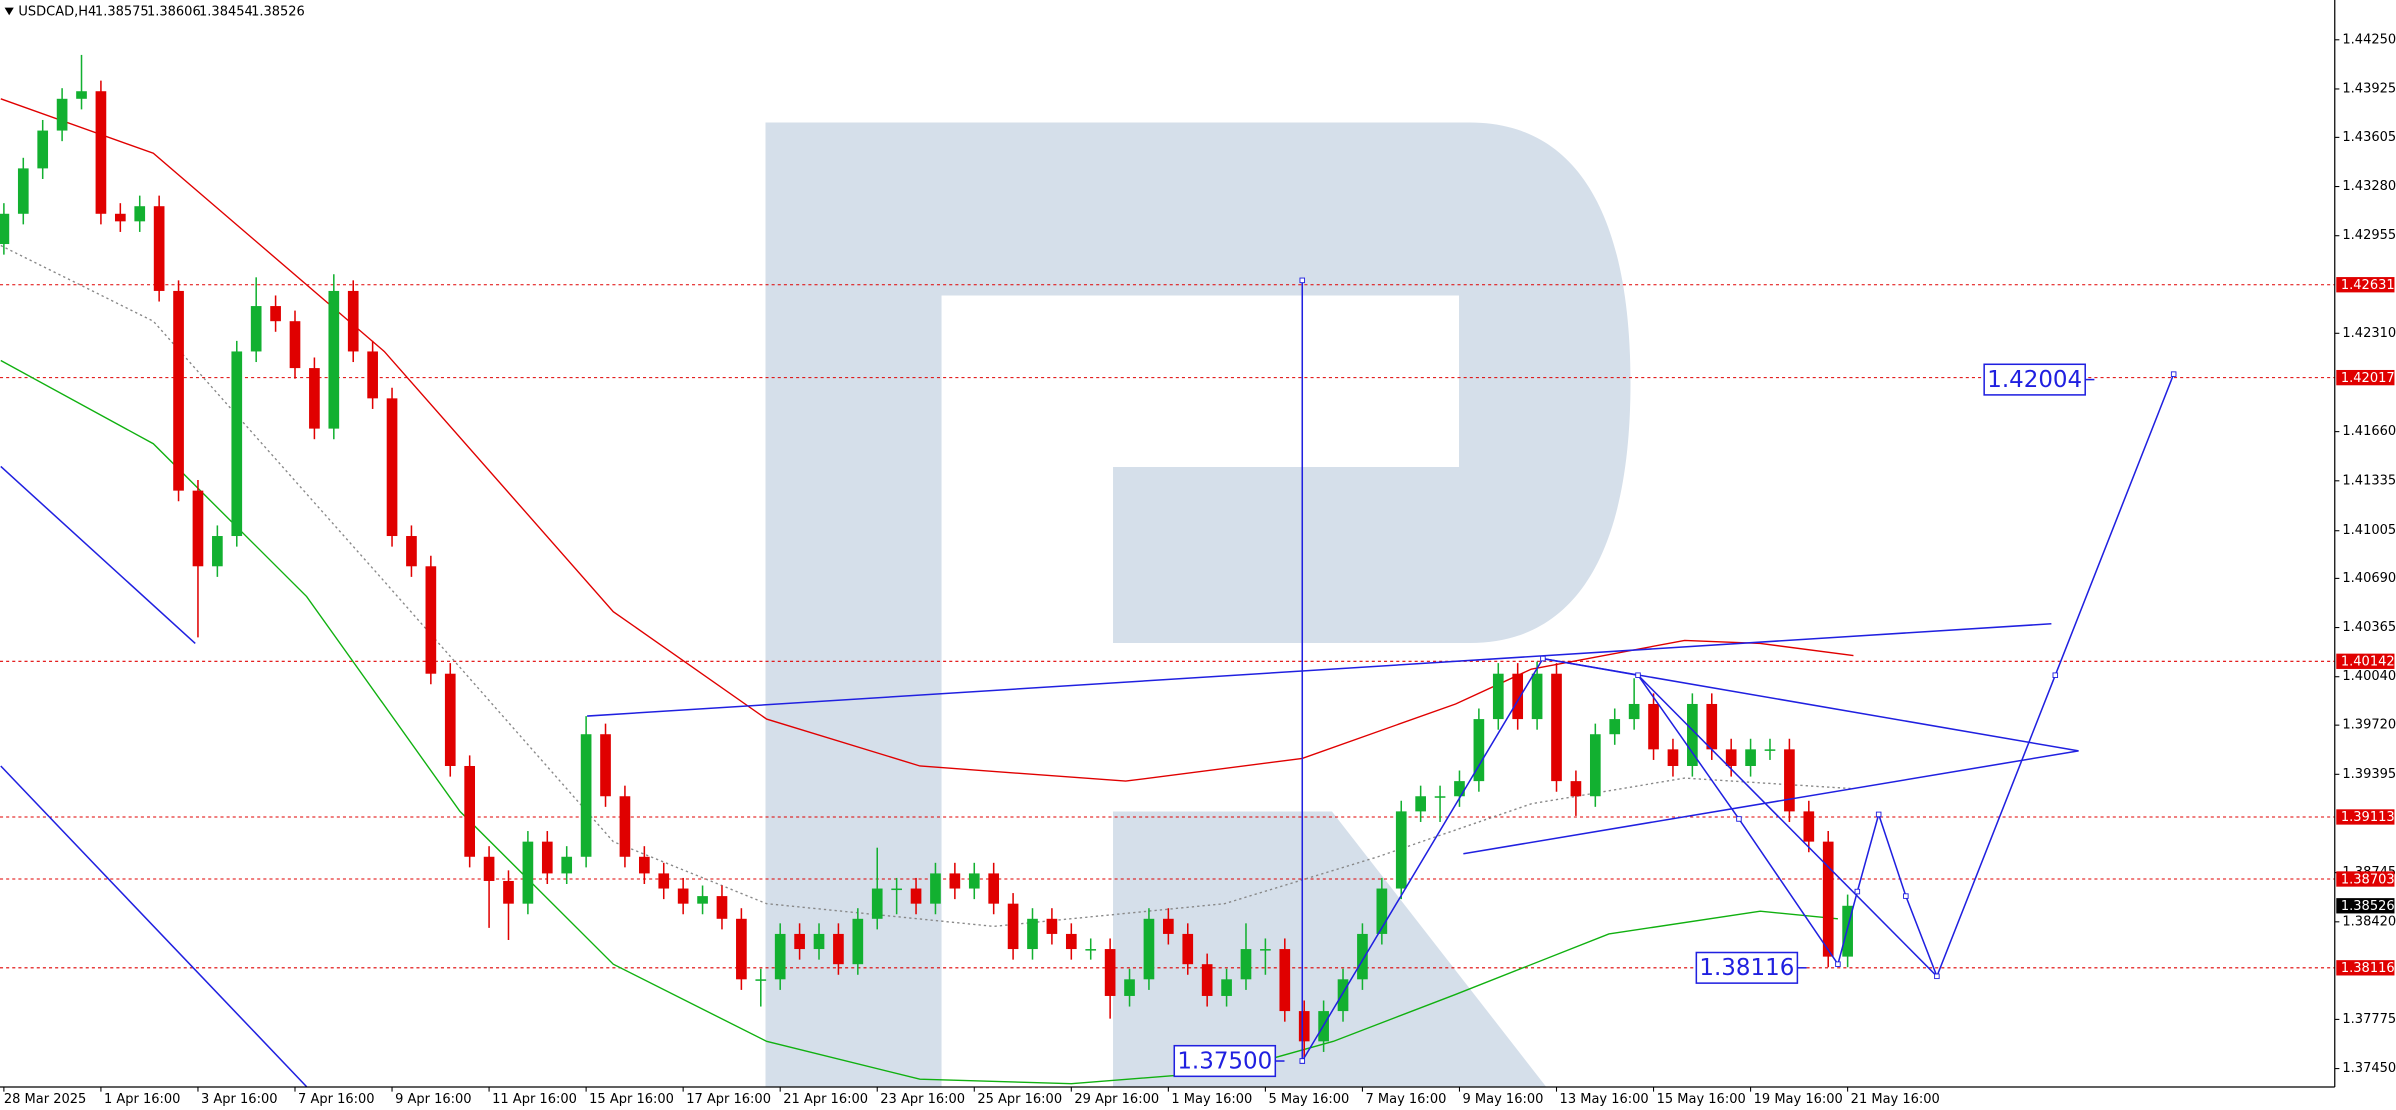 This screenshot has width=2396, height=1110. Describe the element at coordinates (278, 12) in the screenshot. I see `header-value: 1.38526` at that location.